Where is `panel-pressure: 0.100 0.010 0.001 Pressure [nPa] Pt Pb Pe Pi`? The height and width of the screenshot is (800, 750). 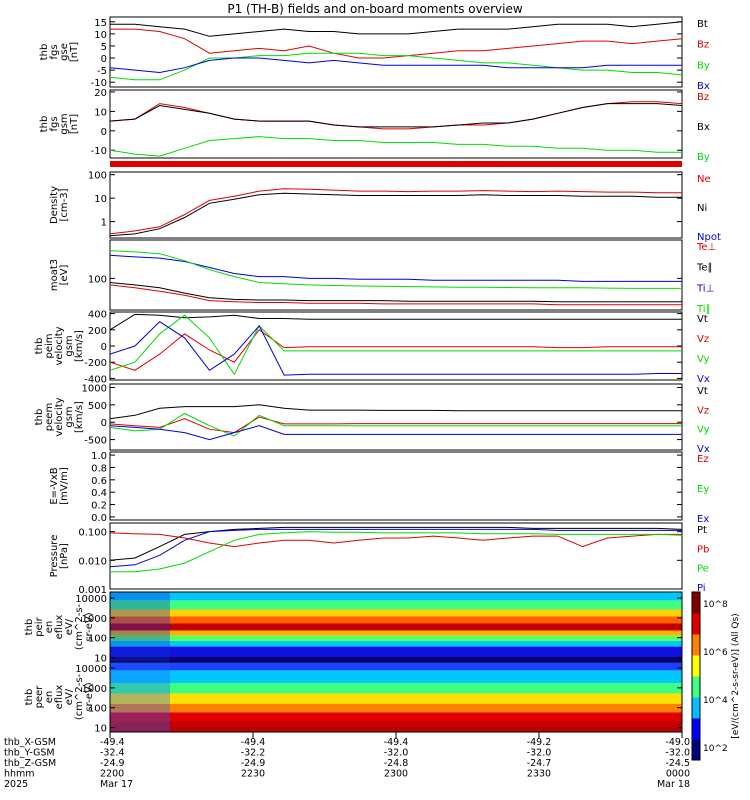
panel-pressure: 0.100 0.010 0.001 Pressure [nPa] Pt Pb Pe Pi is located at coordinates (379, 559).